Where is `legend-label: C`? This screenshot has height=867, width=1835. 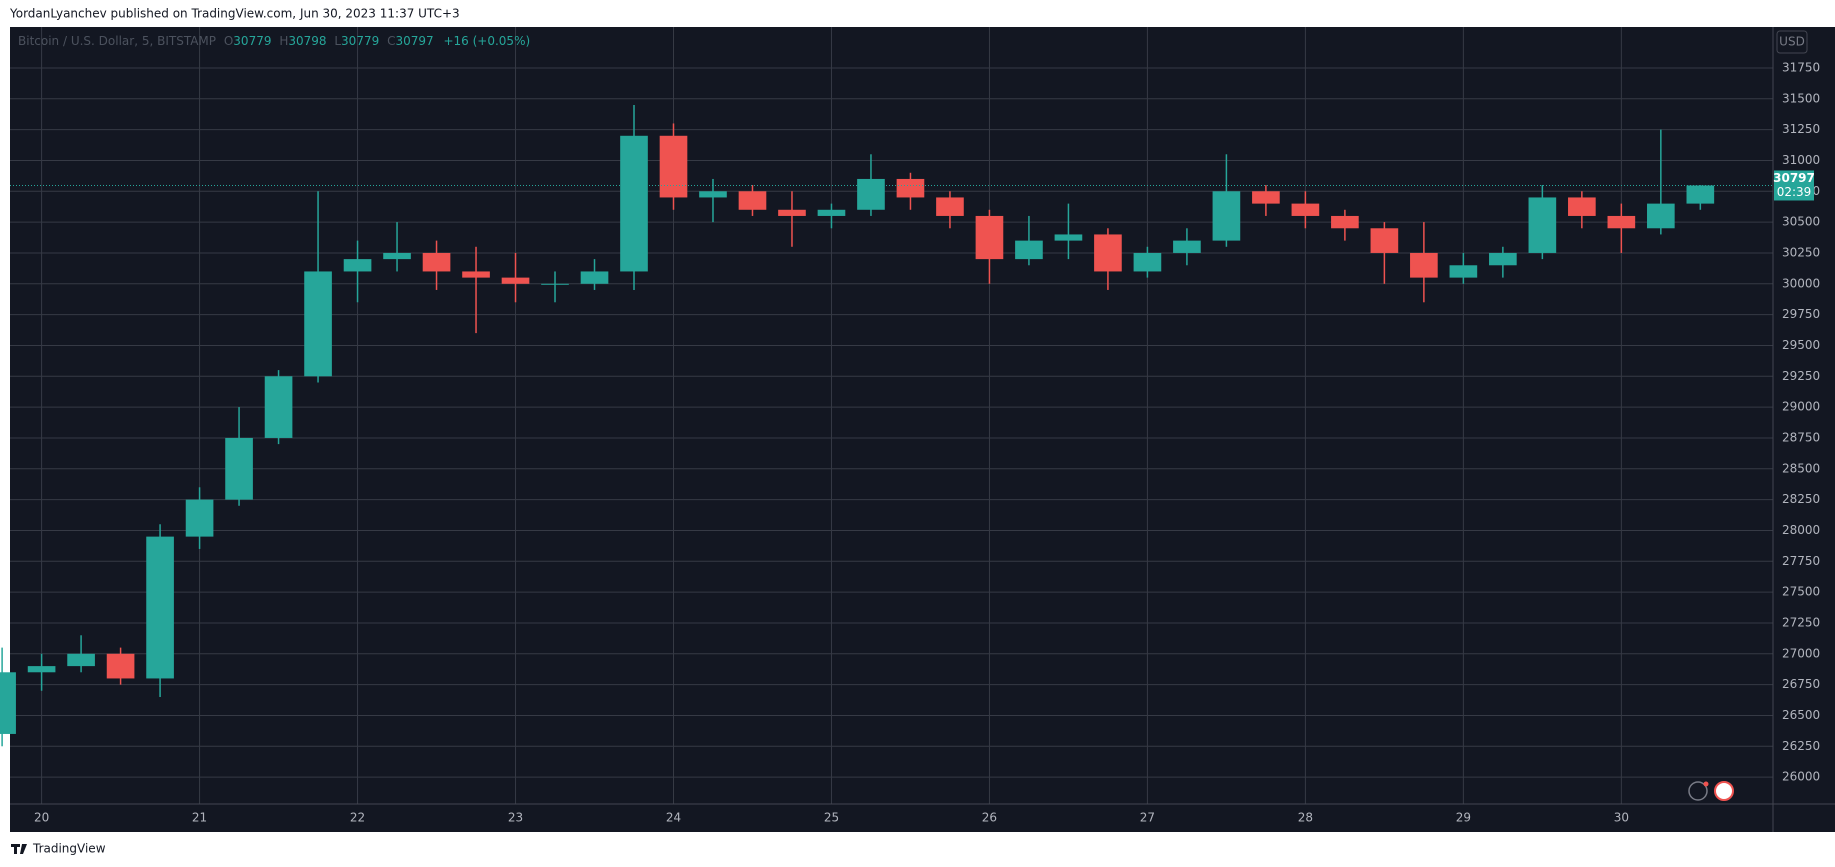 legend-label: C is located at coordinates (391, 41).